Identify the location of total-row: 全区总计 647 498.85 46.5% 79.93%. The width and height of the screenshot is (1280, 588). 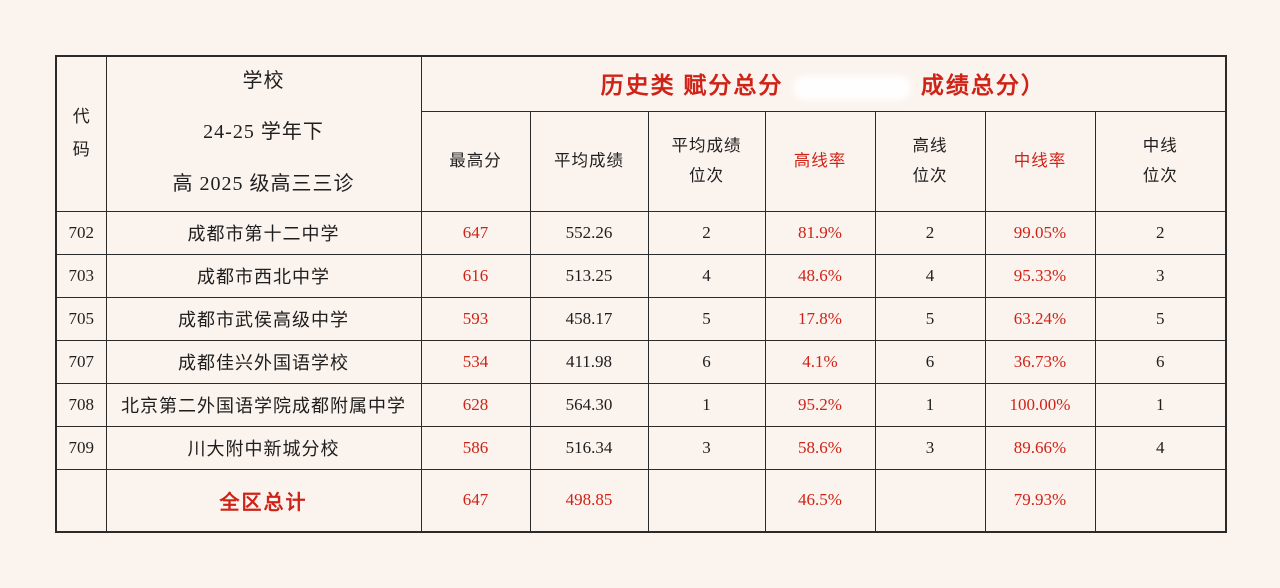
(641, 500).